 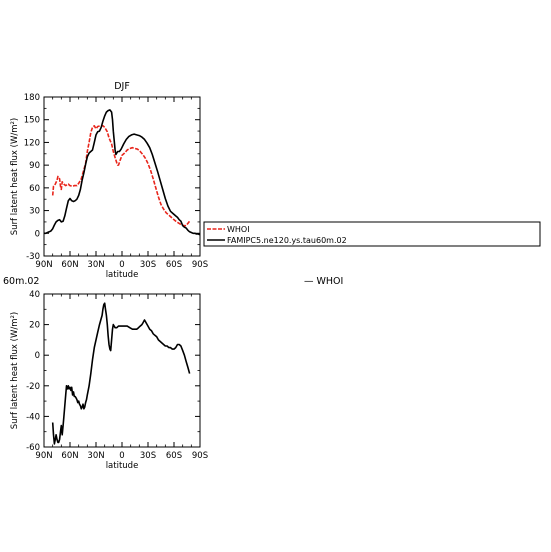 I want to click on legend-label: FAMIPC5.ne120.ys.tau60m.02, so click(x=287, y=240).